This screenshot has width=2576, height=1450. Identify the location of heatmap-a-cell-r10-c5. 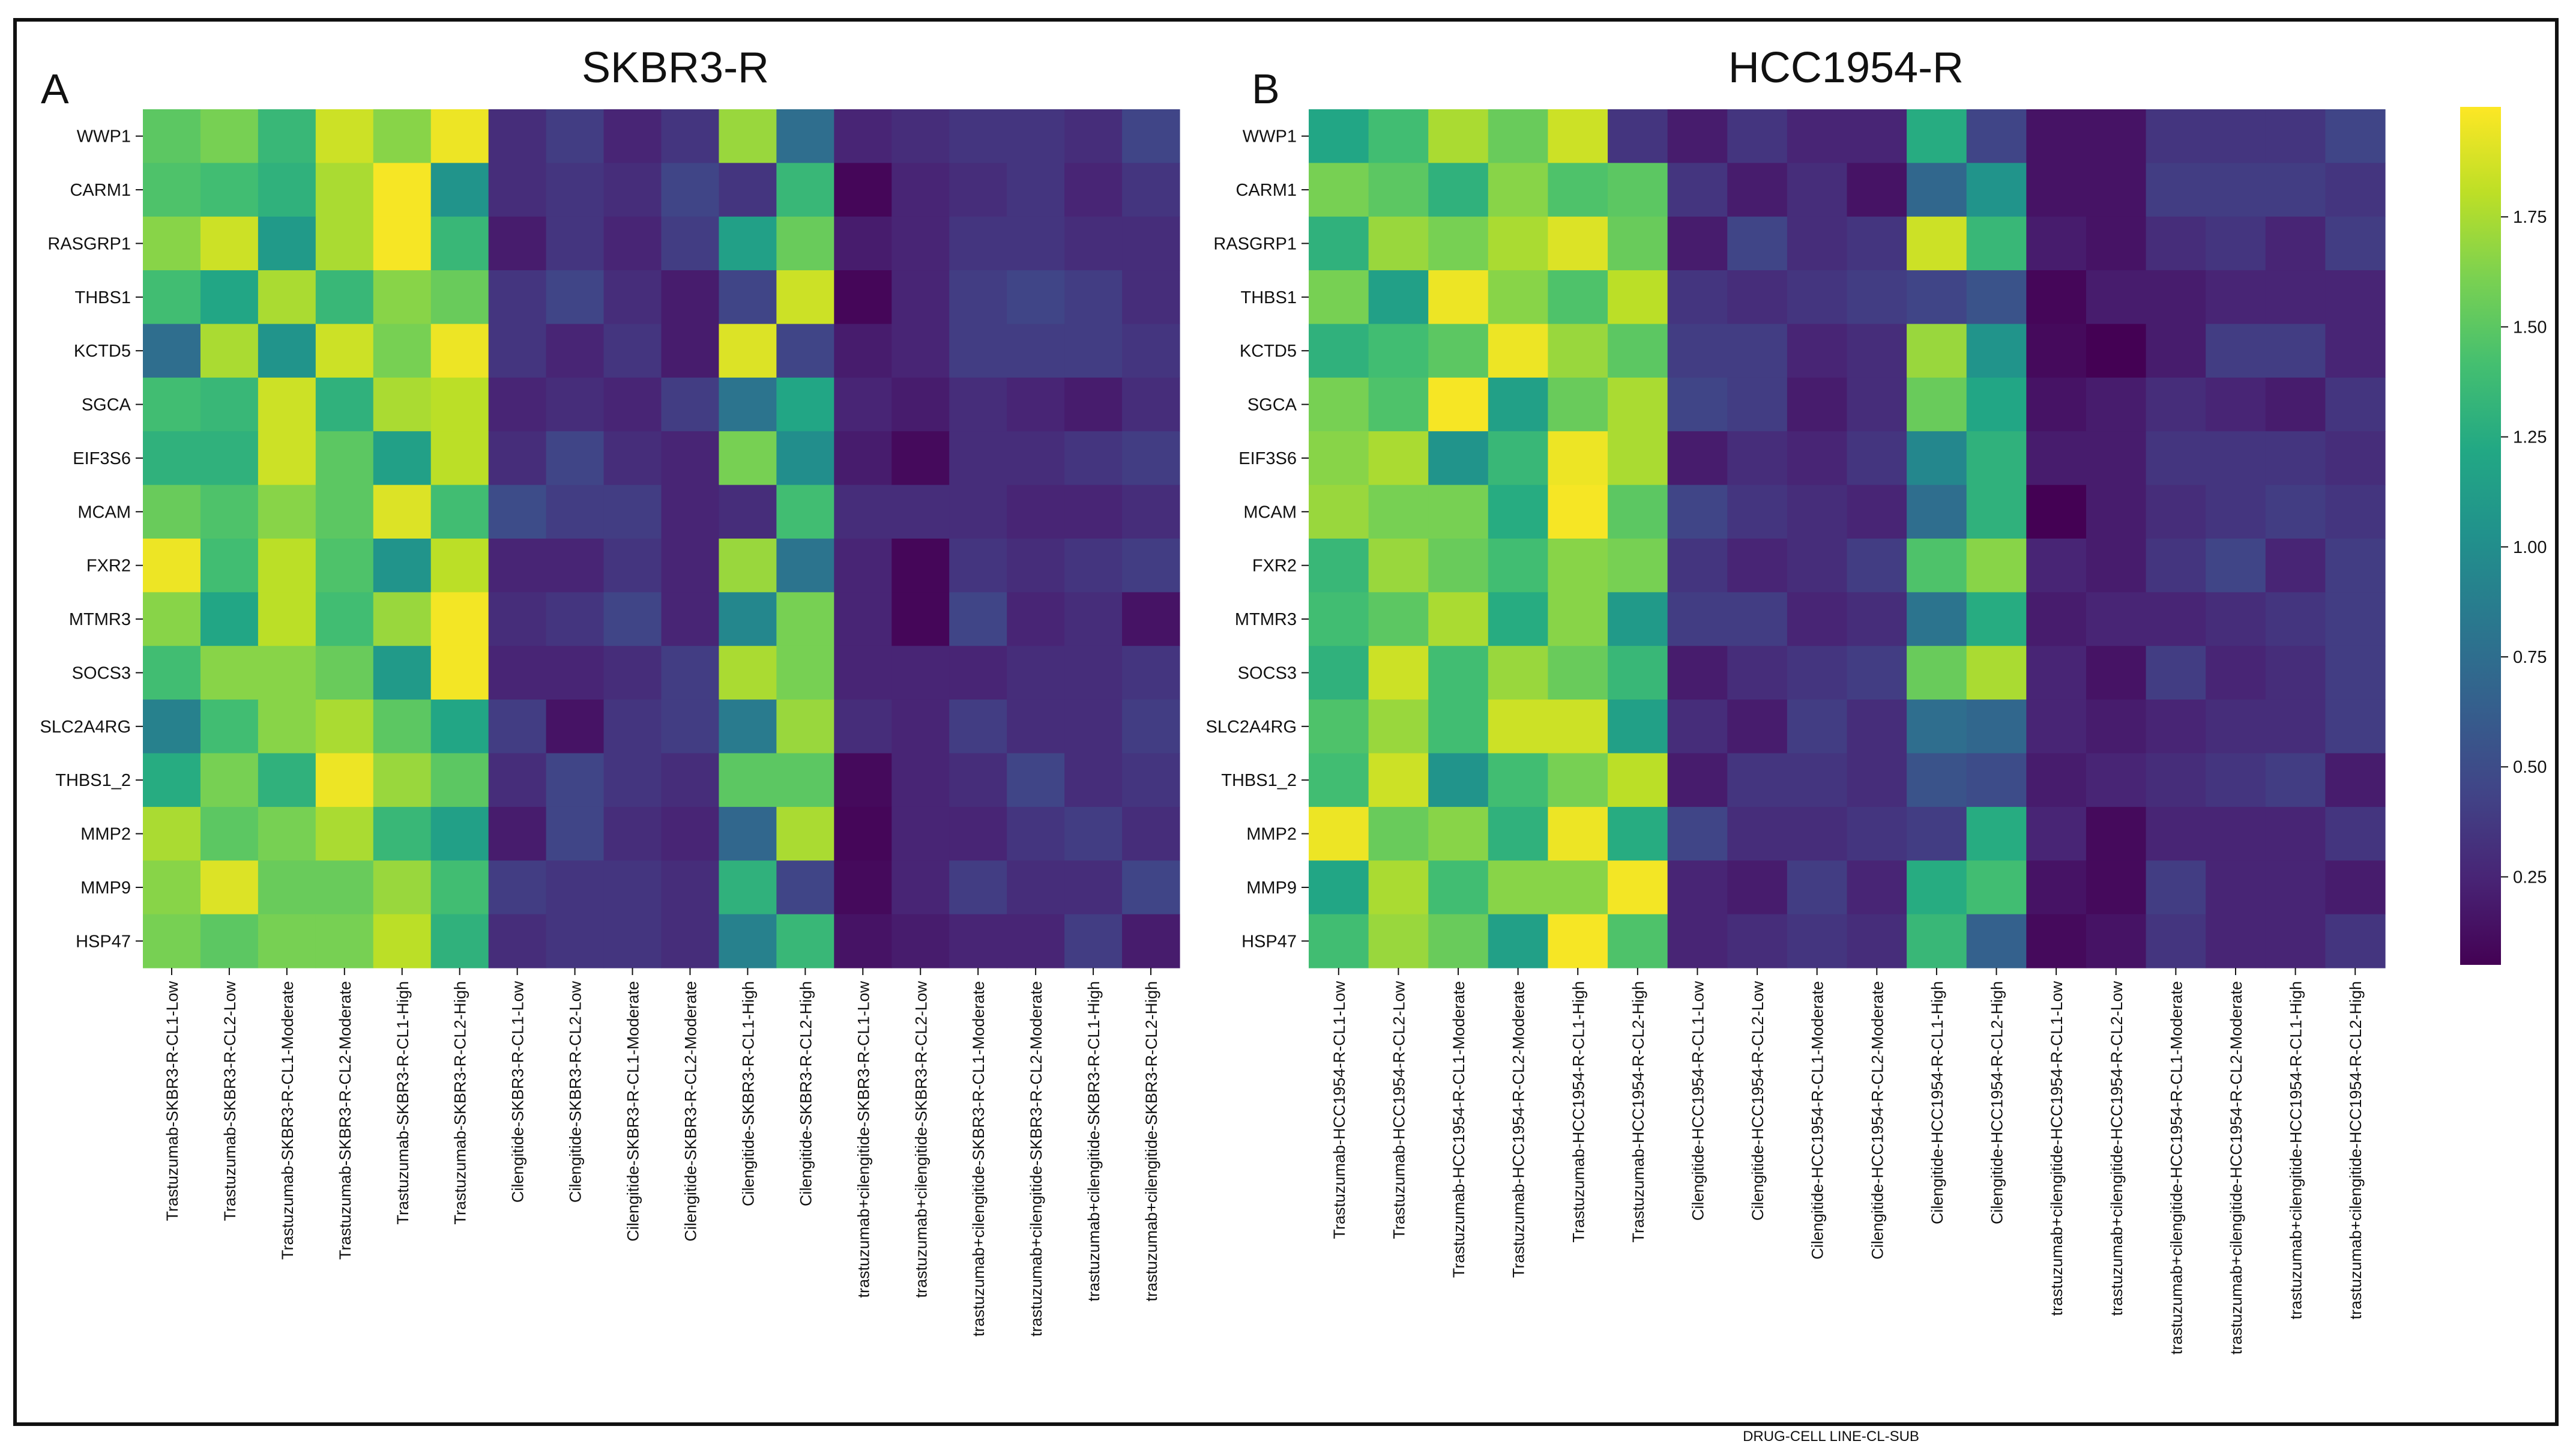
(459, 672).